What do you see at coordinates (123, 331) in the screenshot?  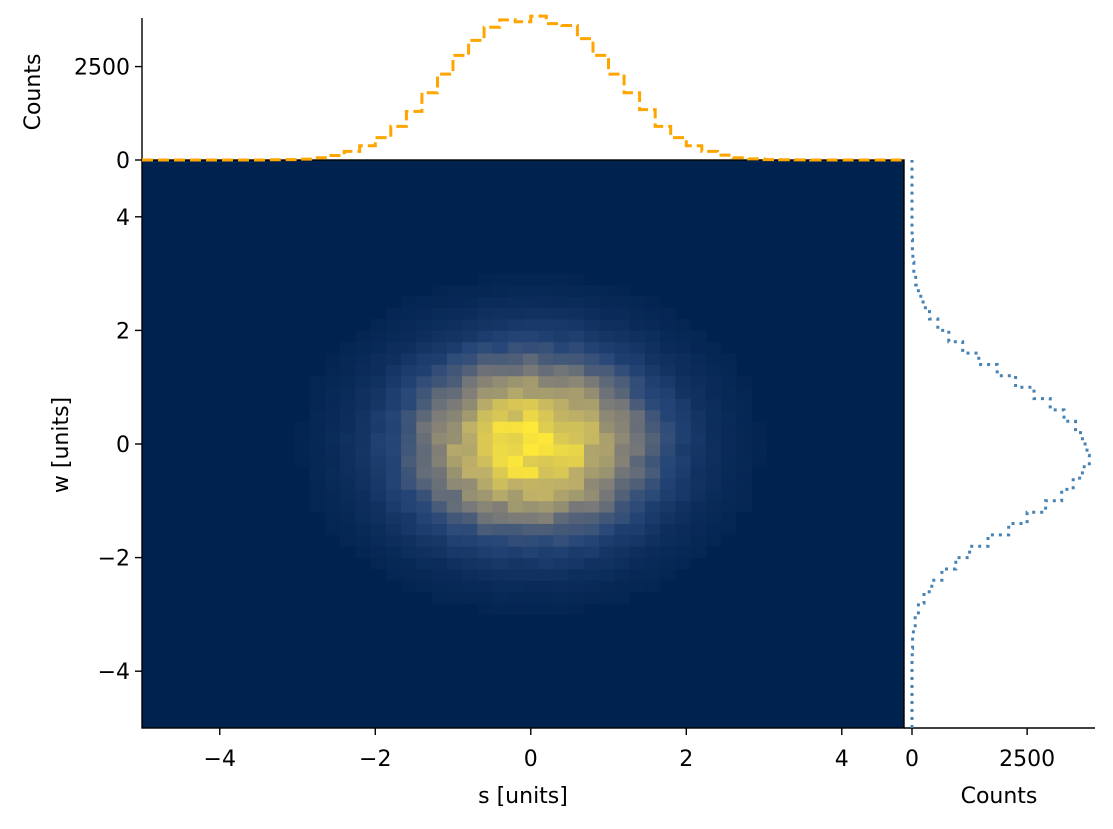 I see `main-y-tick-label: 2` at bounding box center [123, 331].